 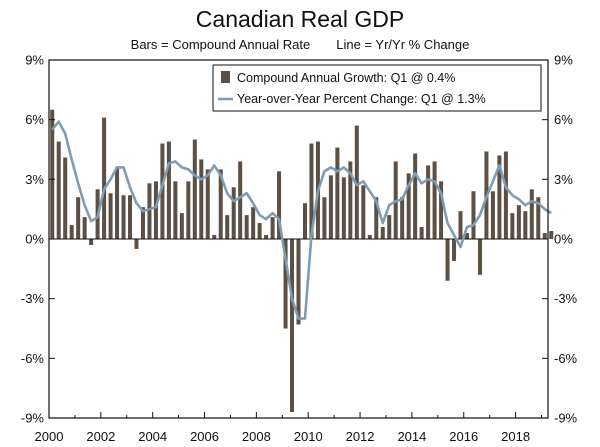 I want to click on y-tick-label-left: -6%, so click(x=33, y=358).